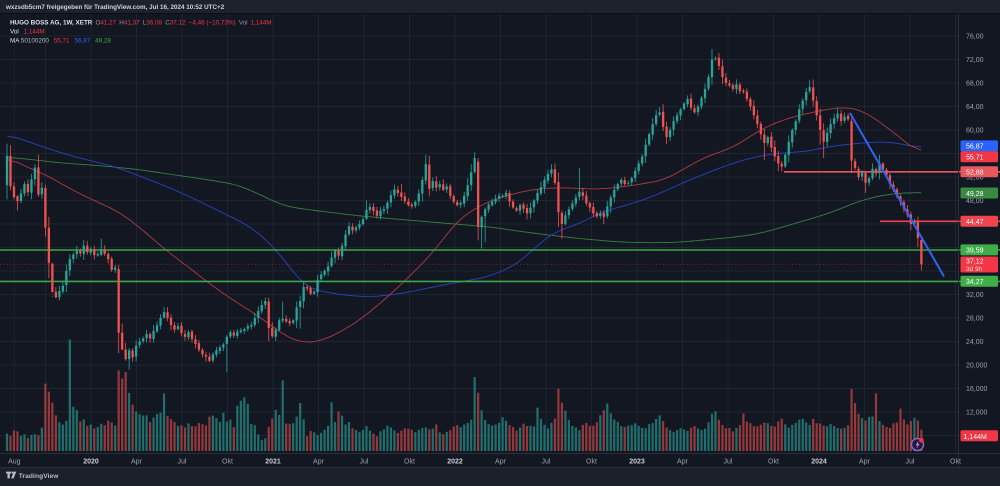 The width and height of the screenshot is (1000, 486). What do you see at coordinates (975, 37) in the screenshot?
I see `svg-text: 76,00` at bounding box center [975, 37].